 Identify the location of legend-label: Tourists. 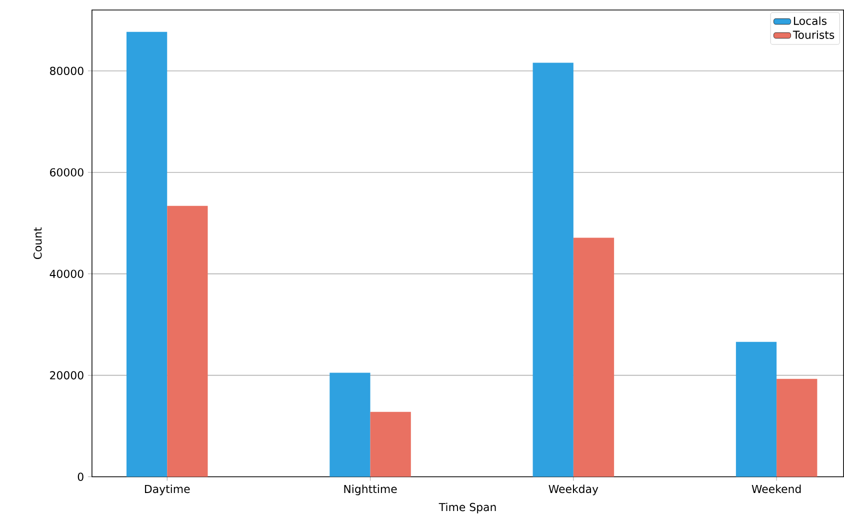
(813, 35).